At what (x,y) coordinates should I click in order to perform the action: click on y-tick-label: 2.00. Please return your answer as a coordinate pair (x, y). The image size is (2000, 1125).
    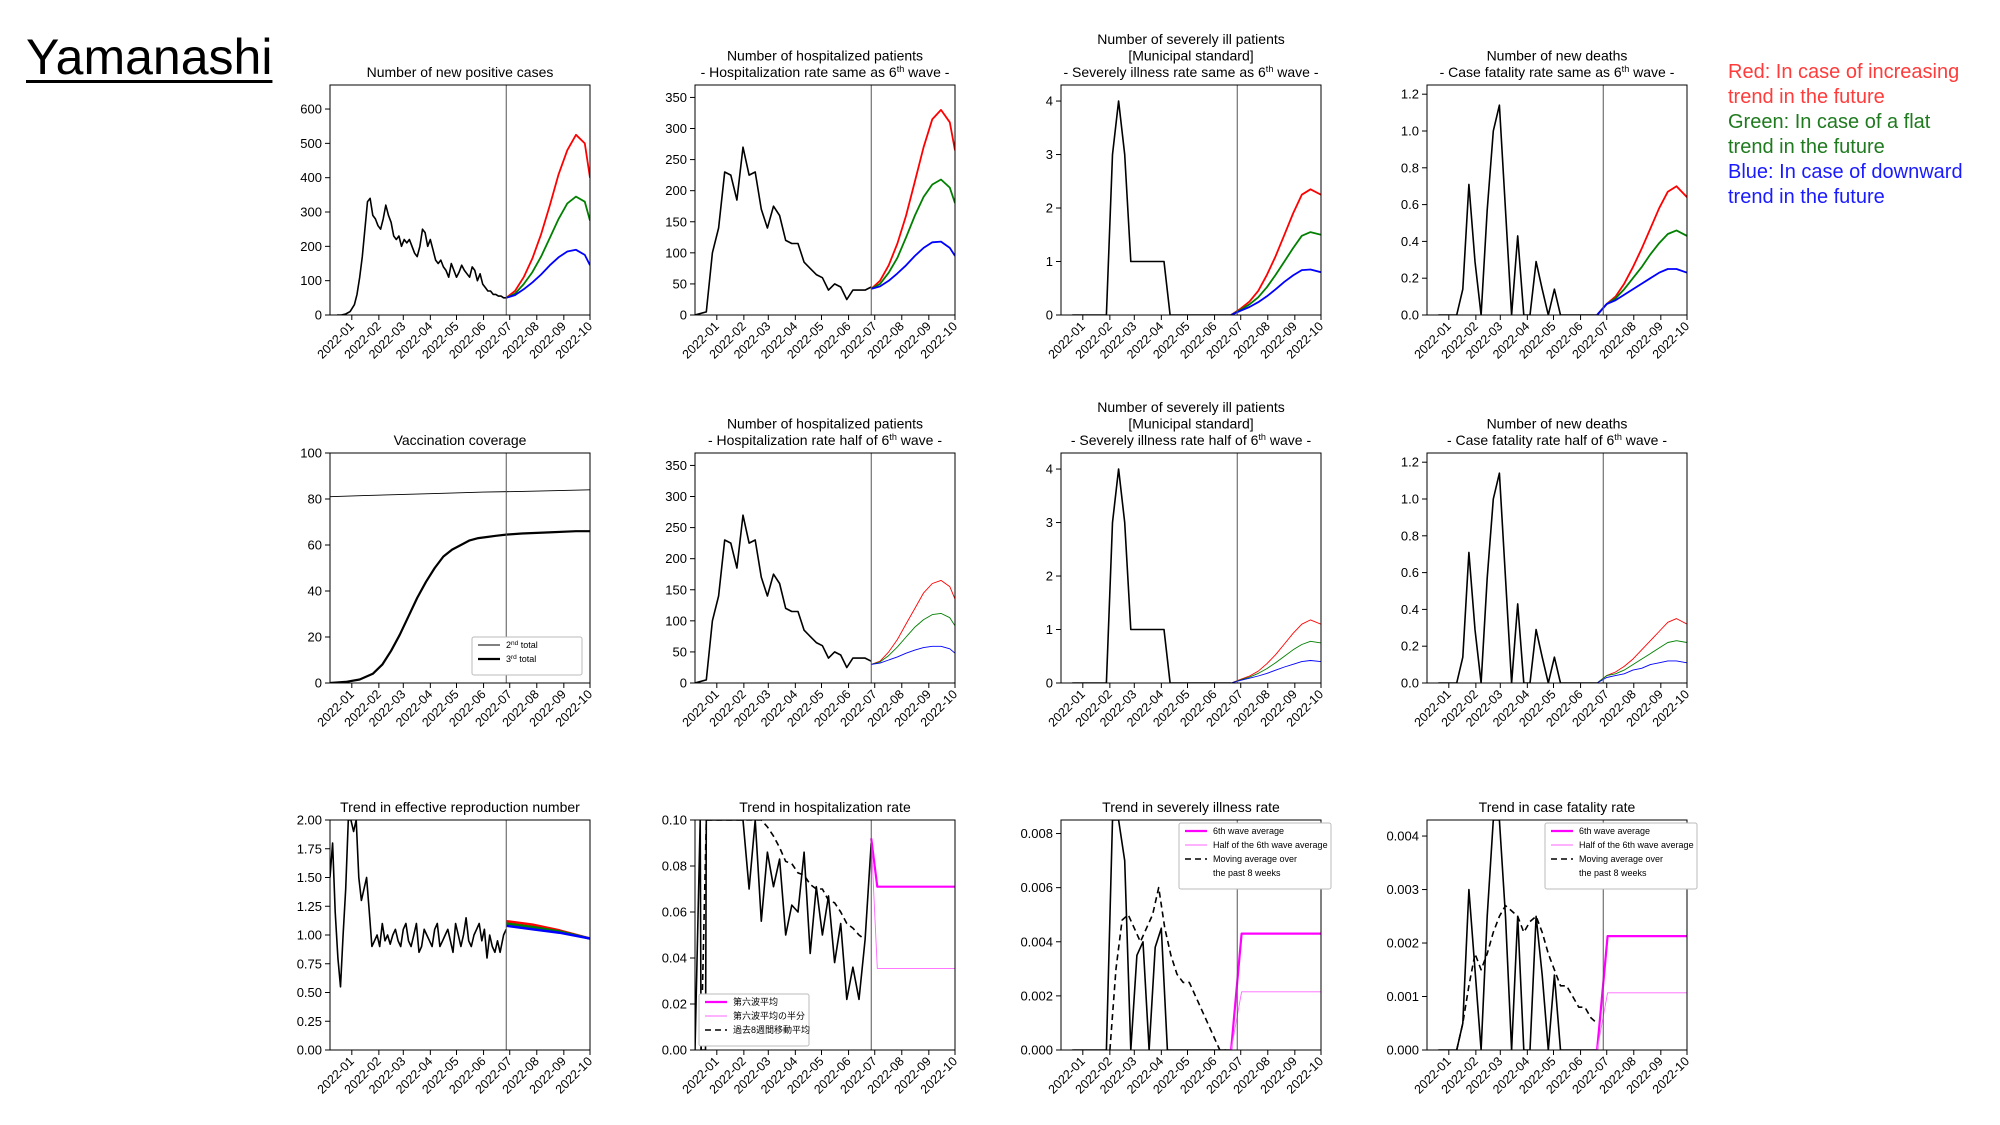
    Looking at the image, I should click on (309, 820).